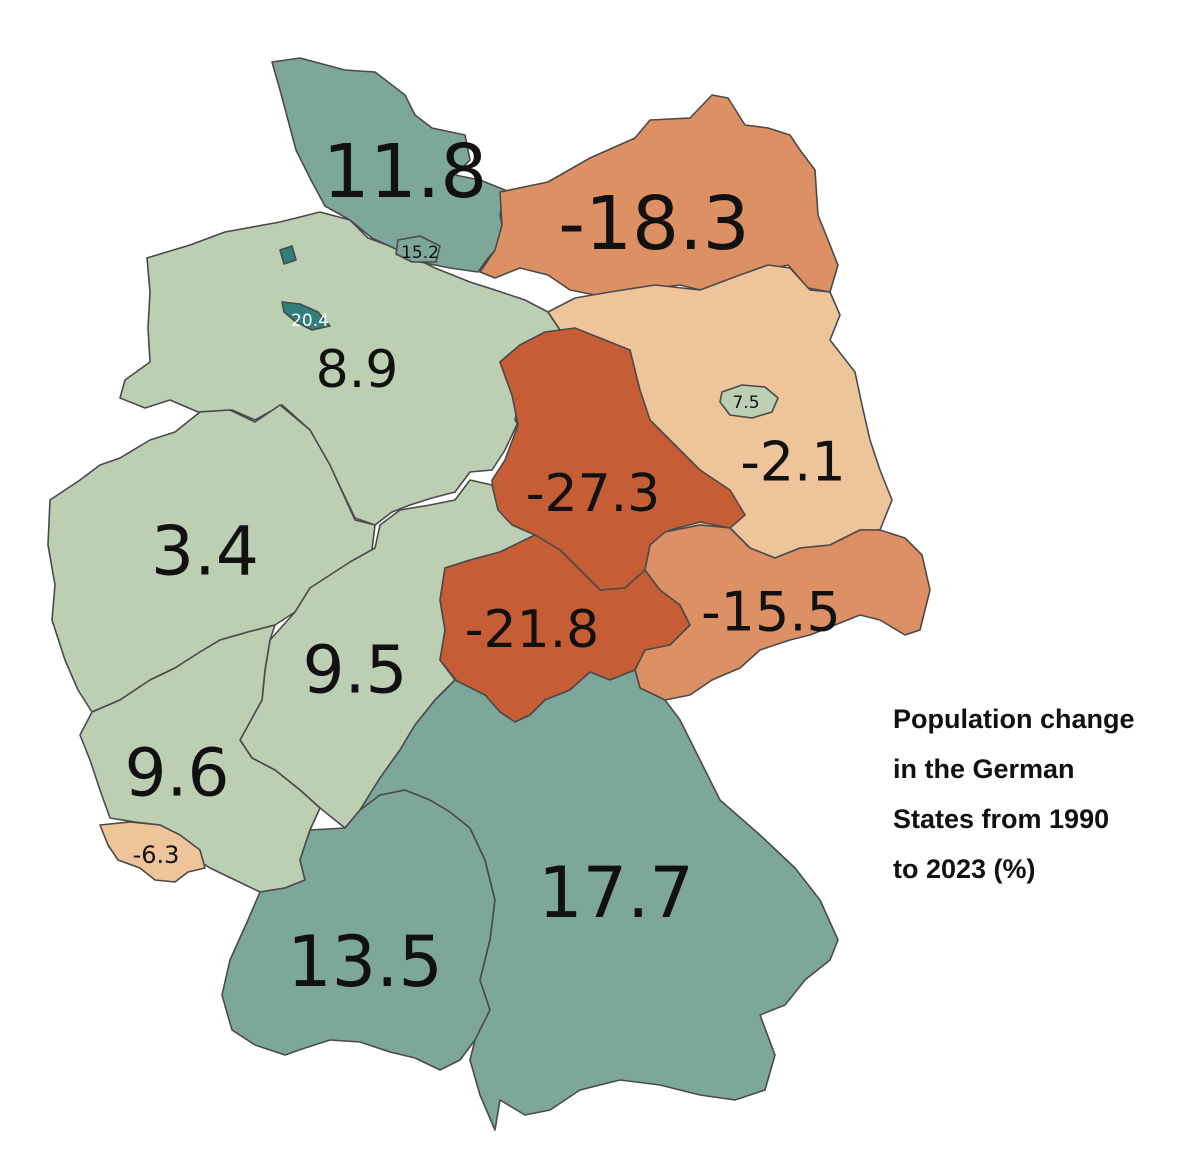 The height and width of the screenshot is (1171, 1200). What do you see at coordinates (205, 552) in the screenshot?
I see `value-label-nordrhein-westfalen: 3.4` at bounding box center [205, 552].